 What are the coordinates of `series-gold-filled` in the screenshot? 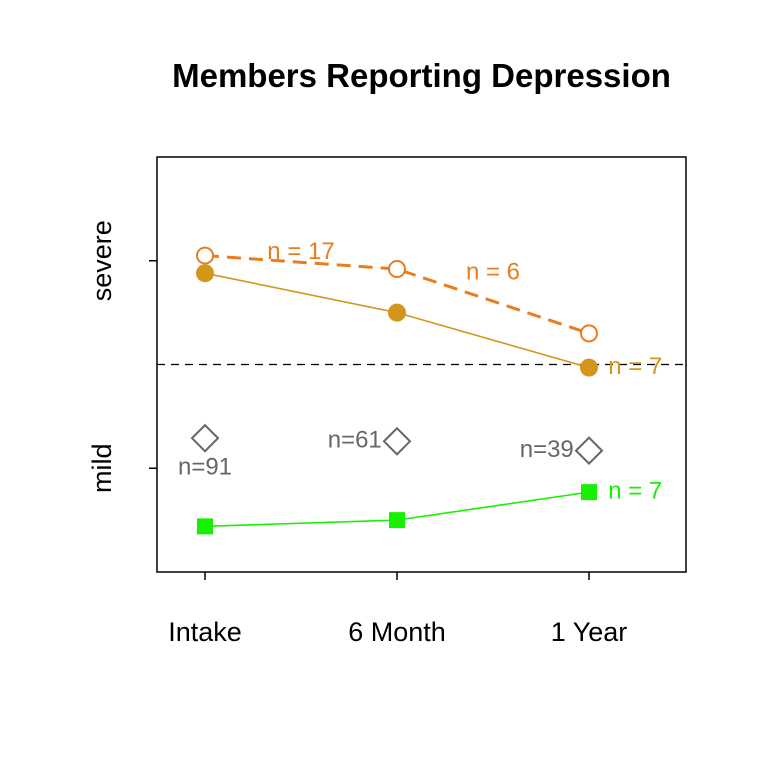 It's located at (397, 320).